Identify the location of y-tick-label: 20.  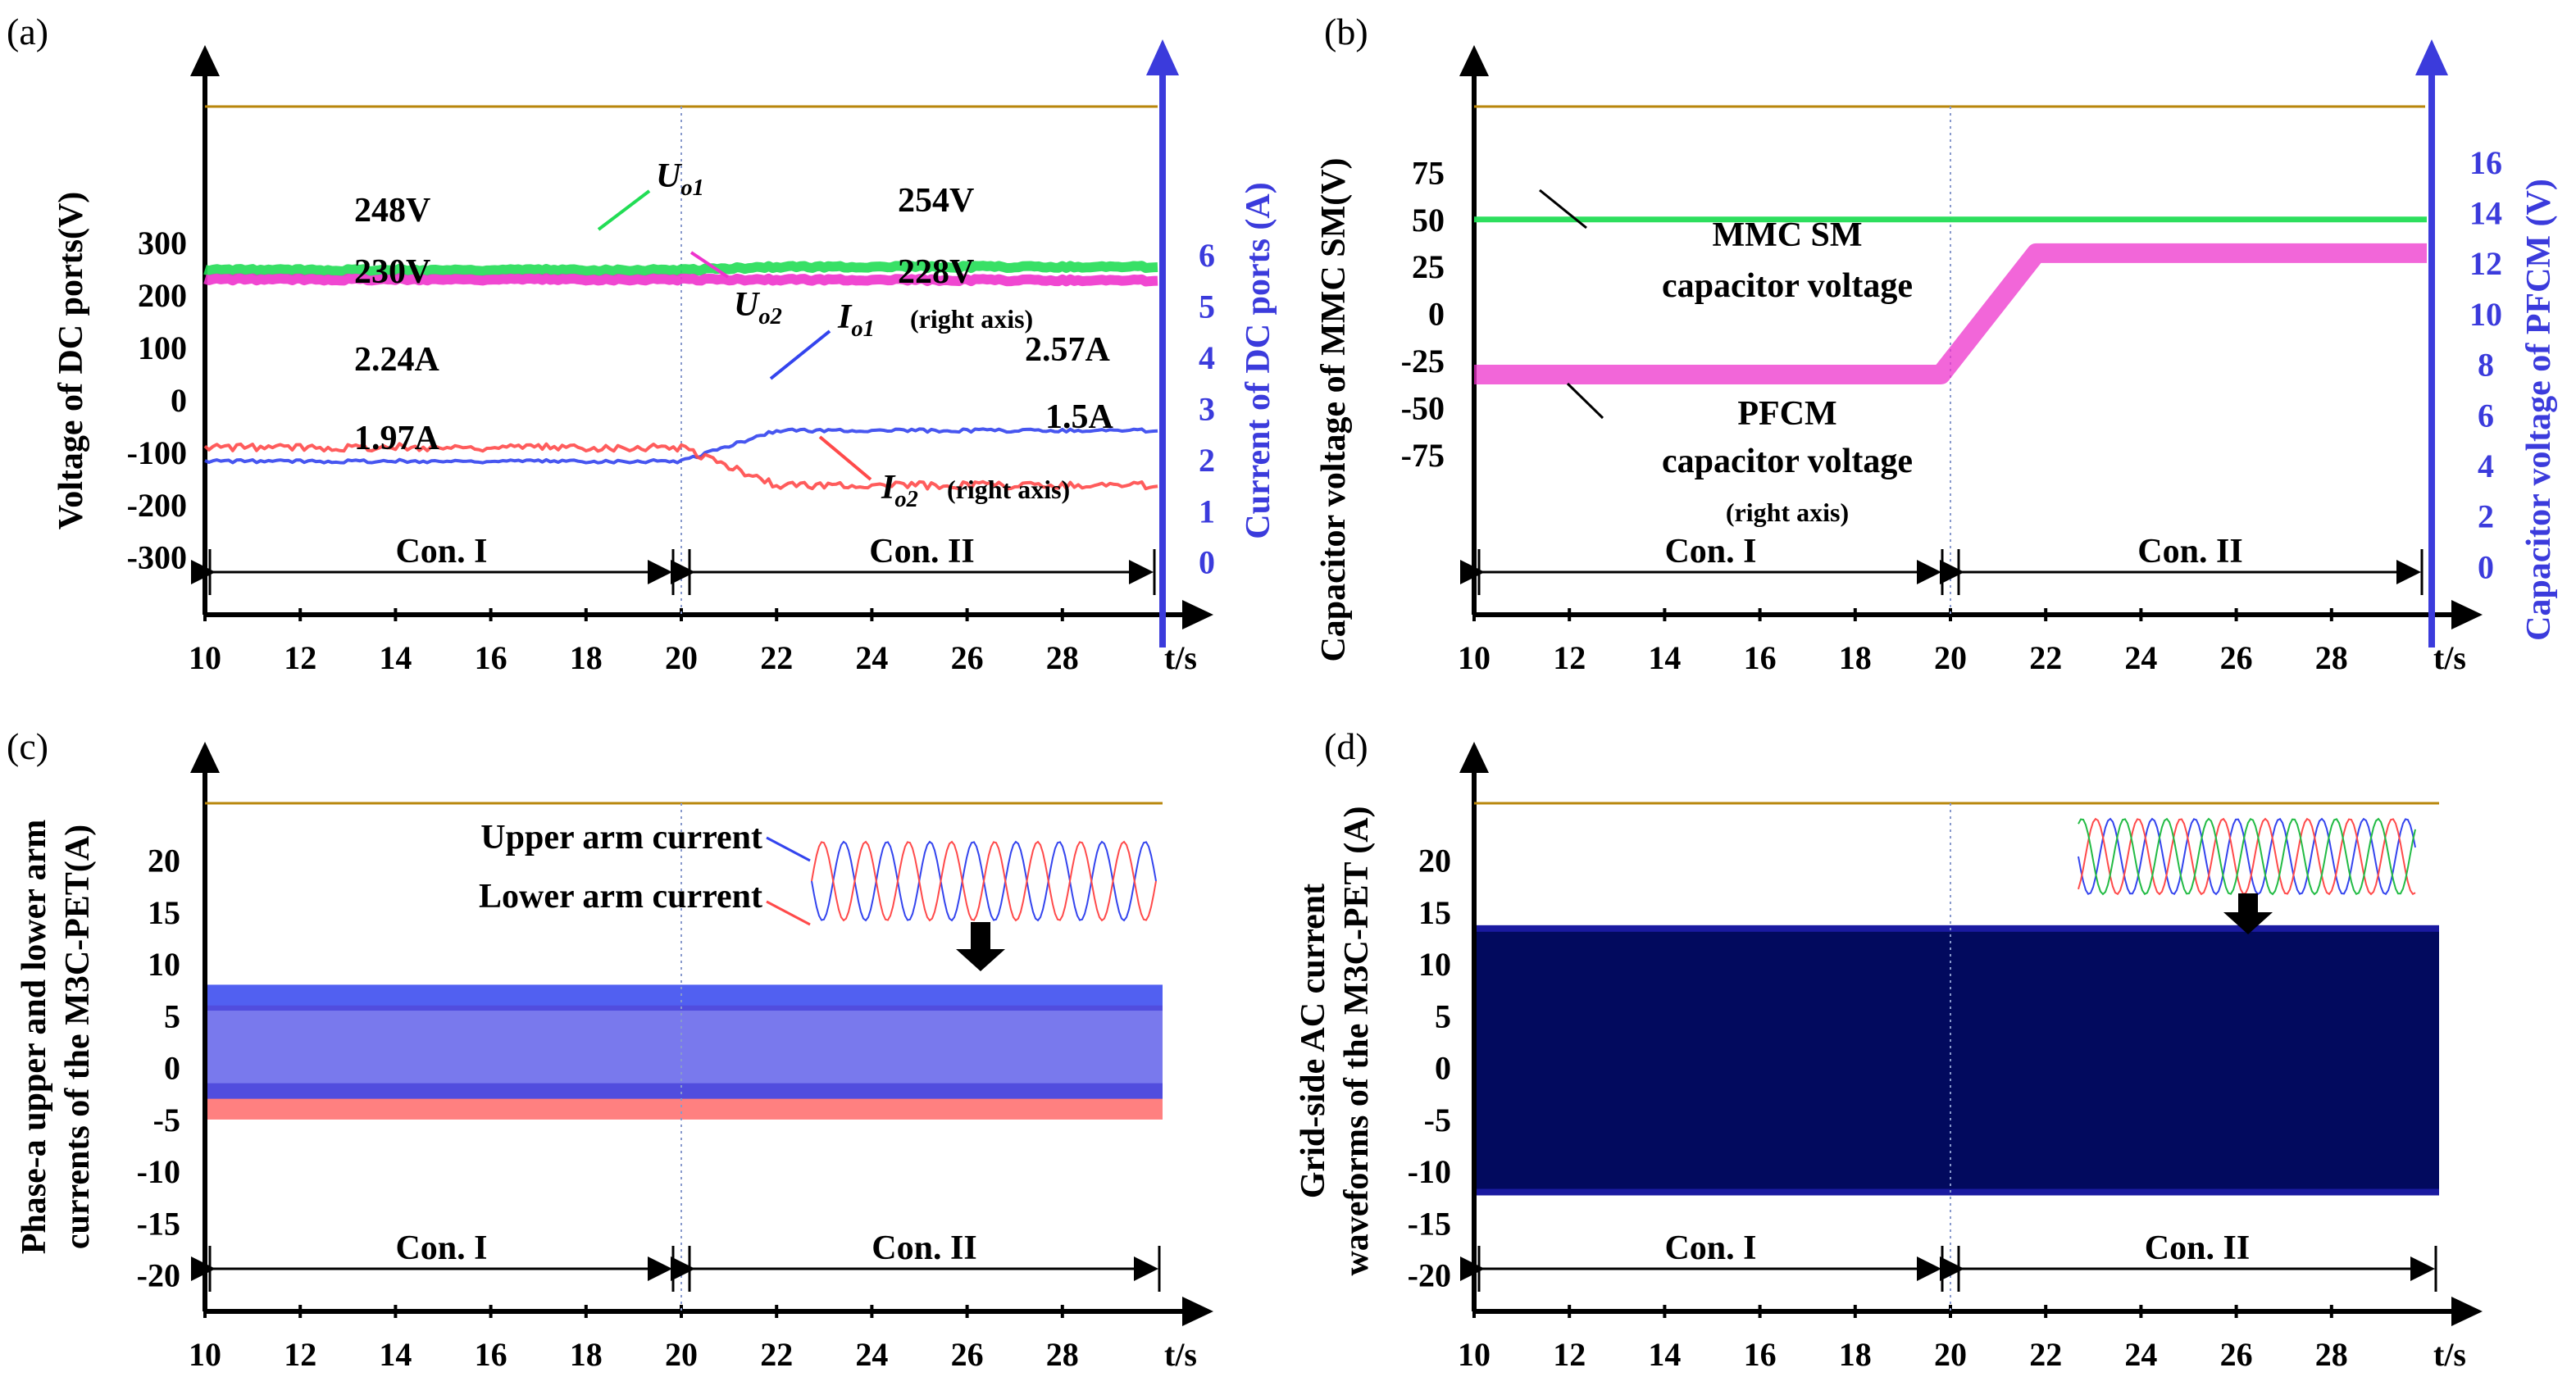
(1434, 861).